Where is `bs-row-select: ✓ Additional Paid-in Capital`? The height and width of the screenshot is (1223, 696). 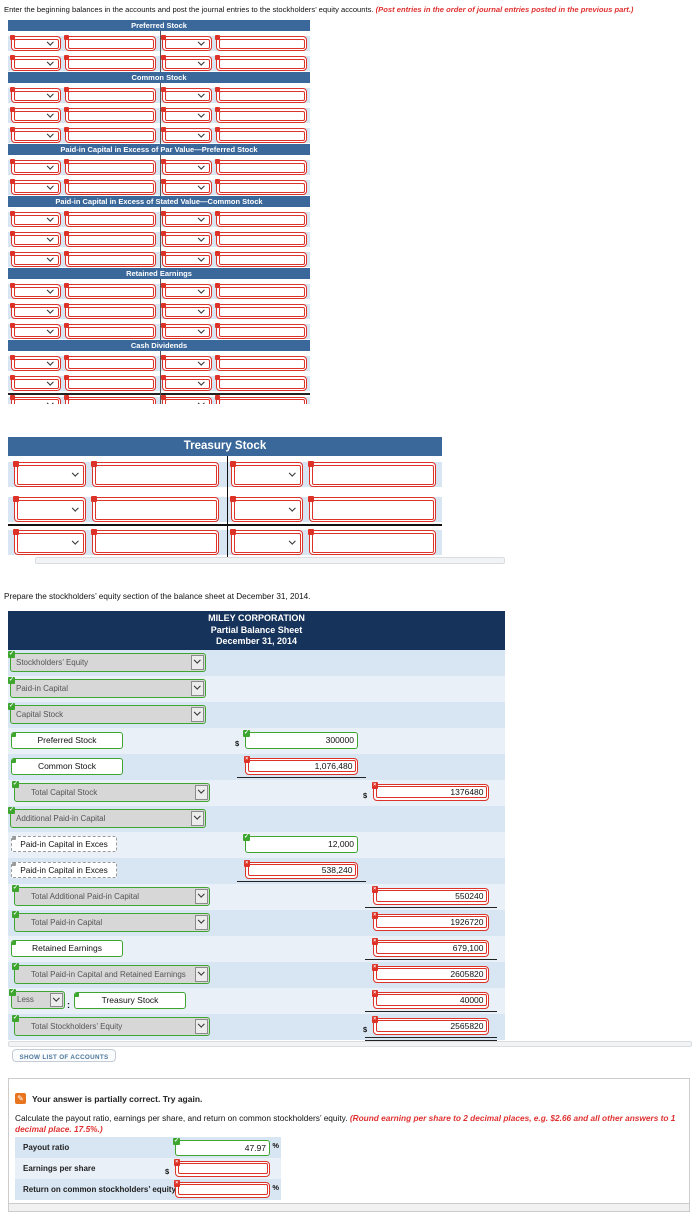 bs-row-select: ✓ Additional Paid-in Capital is located at coordinates (107, 817).